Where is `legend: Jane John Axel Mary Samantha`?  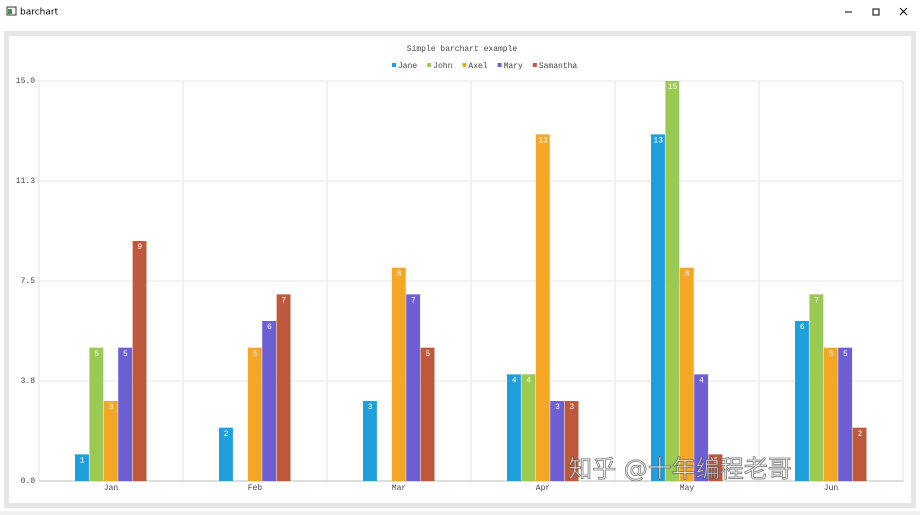 legend: Jane John Axel Mary Samantha is located at coordinates (484, 66).